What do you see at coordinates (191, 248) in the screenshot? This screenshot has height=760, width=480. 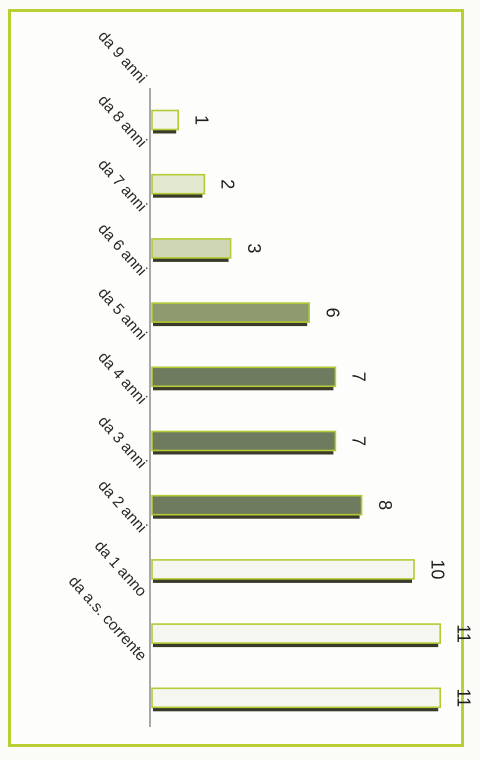 I see `bar-da-7-anni` at bounding box center [191, 248].